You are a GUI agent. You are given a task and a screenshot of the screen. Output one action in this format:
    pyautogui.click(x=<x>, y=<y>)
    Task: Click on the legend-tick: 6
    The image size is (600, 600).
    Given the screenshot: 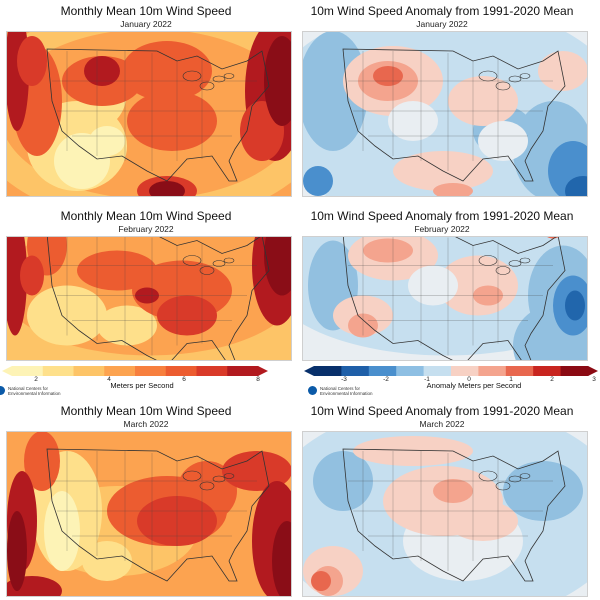 What is the action you would take?
    pyautogui.click(x=184, y=379)
    